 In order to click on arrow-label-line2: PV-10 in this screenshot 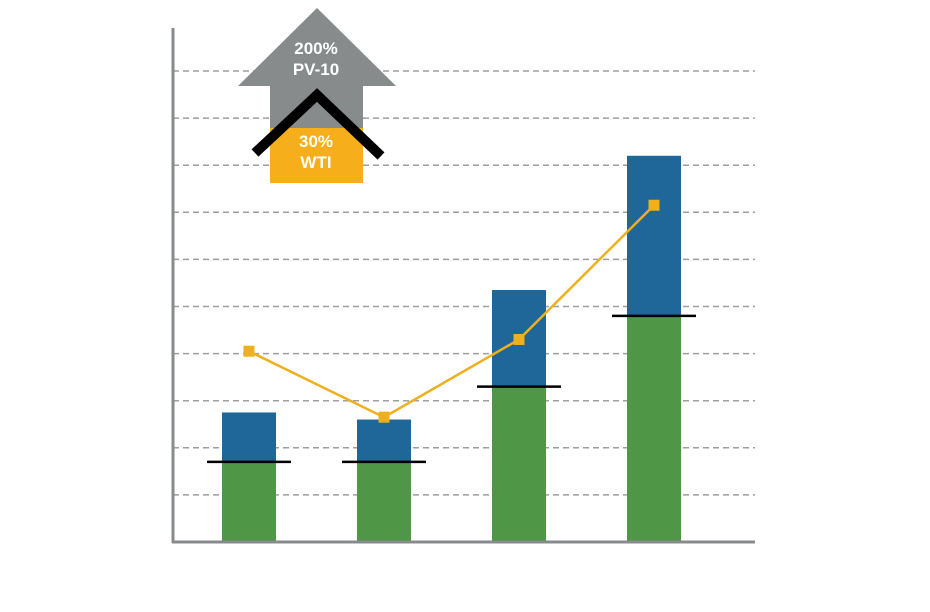, I will do `click(316, 69)`.